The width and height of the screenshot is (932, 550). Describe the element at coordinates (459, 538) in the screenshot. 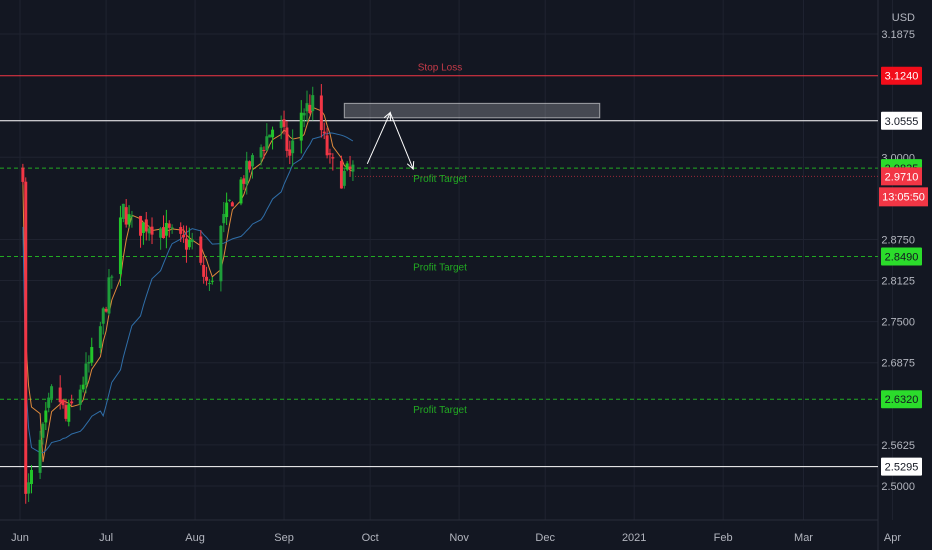

I see `x-tick-label: Nov` at that location.